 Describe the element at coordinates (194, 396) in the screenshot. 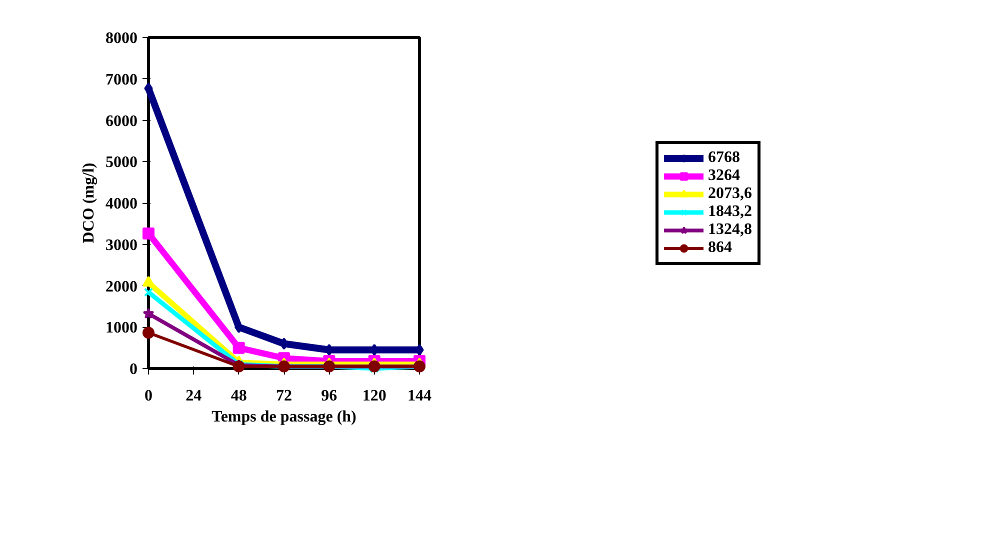

I see `x-tick-label: 24` at that location.